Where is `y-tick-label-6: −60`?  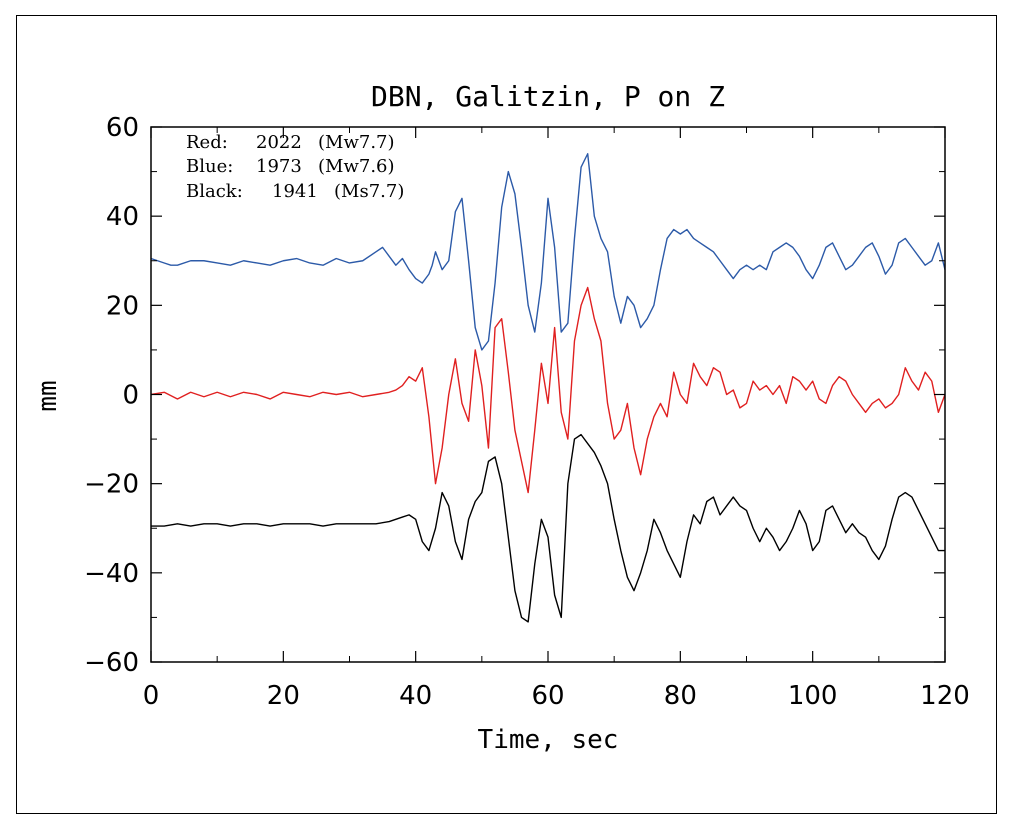 y-tick-label-6: −60 is located at coordinates (111, 663).